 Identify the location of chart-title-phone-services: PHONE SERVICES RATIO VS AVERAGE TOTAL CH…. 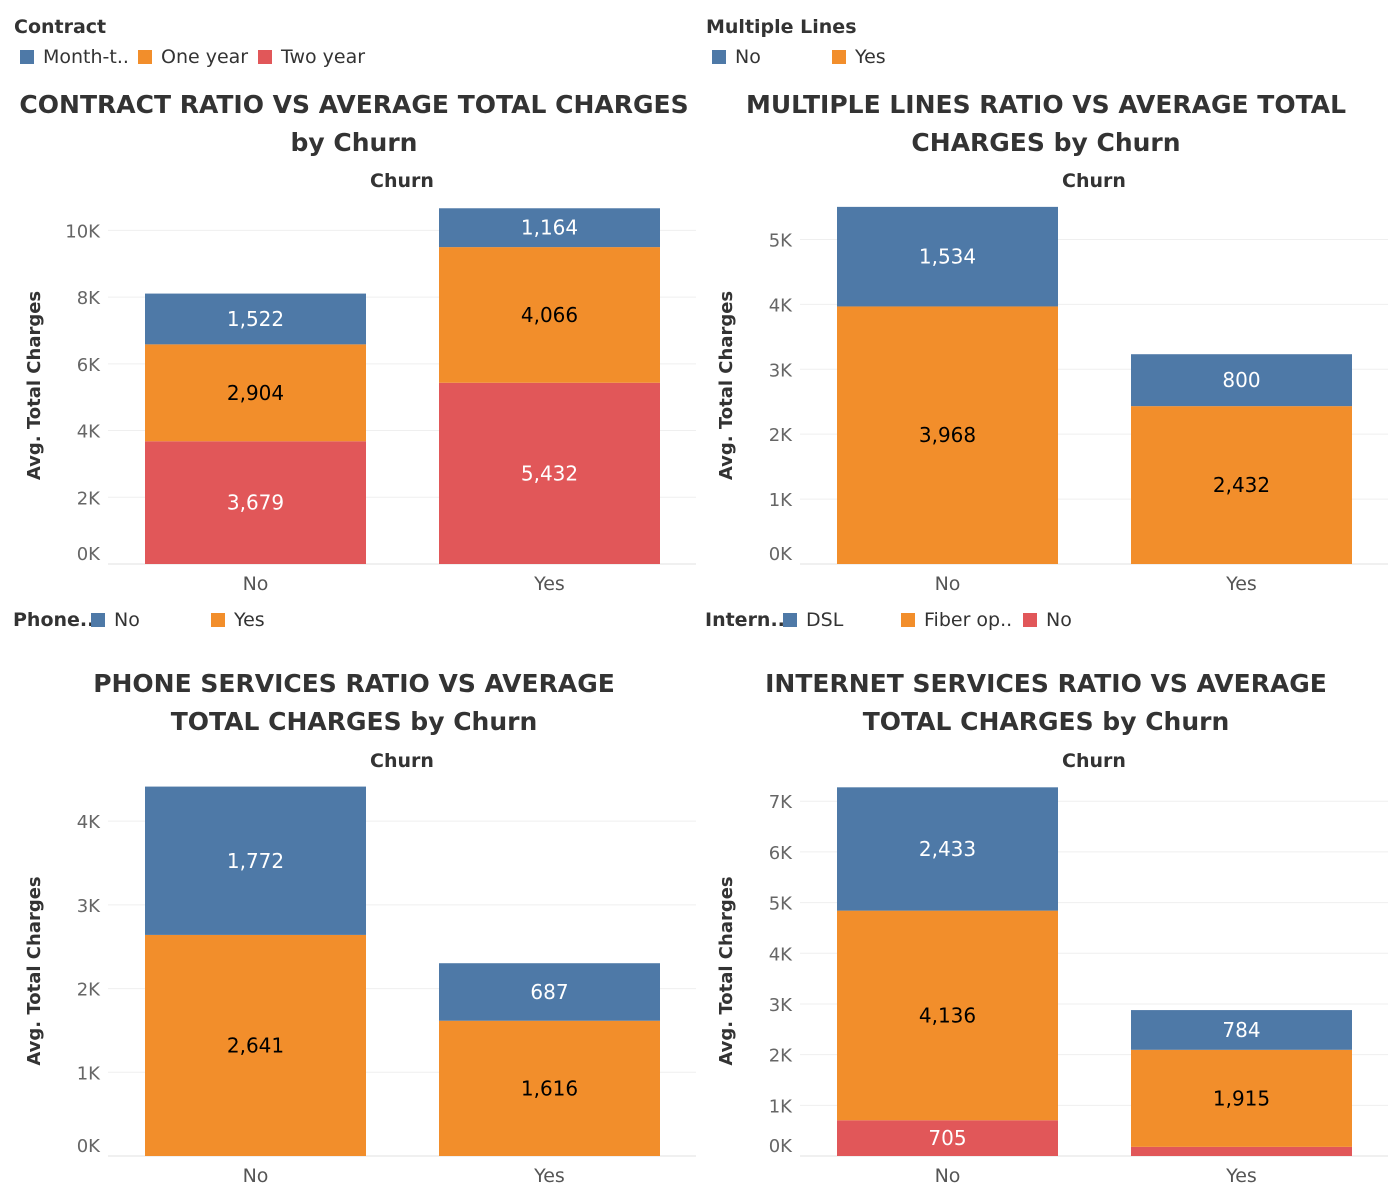
(354, 702).